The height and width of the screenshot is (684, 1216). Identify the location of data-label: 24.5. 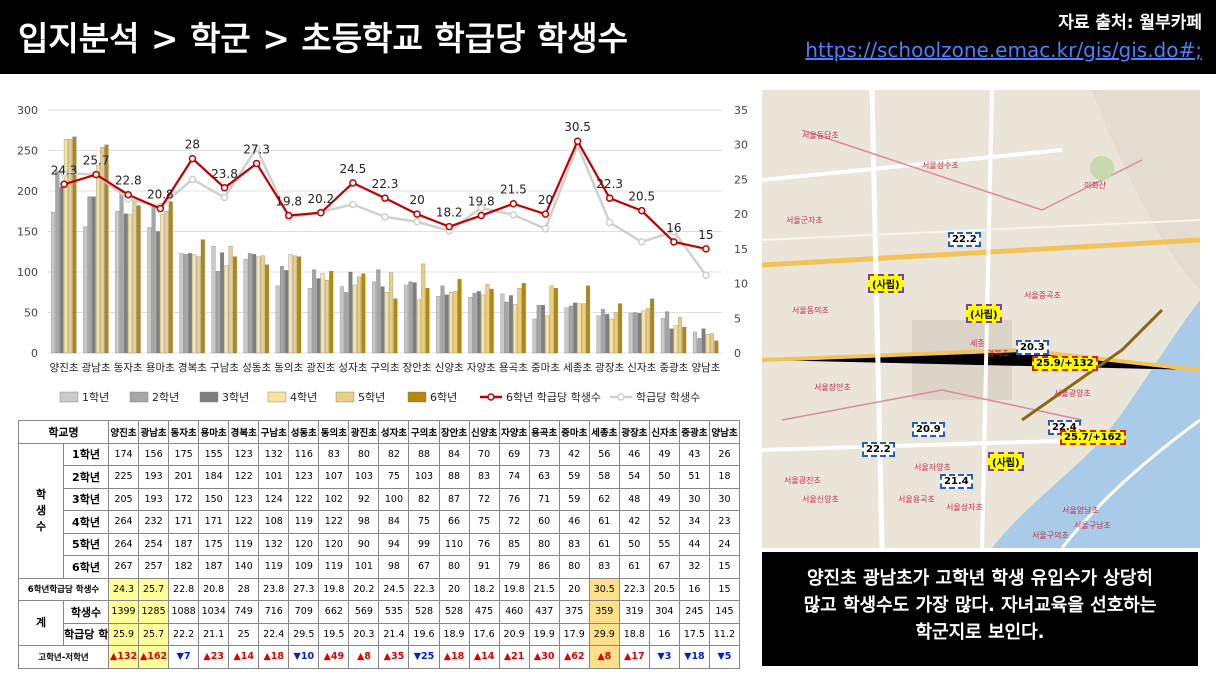
(353, 169).